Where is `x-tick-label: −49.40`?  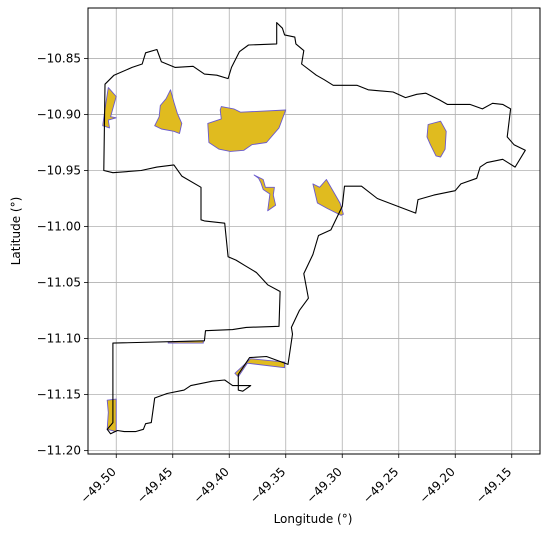
x-tick-label: −49.40 is located at coordinates (211, 485).